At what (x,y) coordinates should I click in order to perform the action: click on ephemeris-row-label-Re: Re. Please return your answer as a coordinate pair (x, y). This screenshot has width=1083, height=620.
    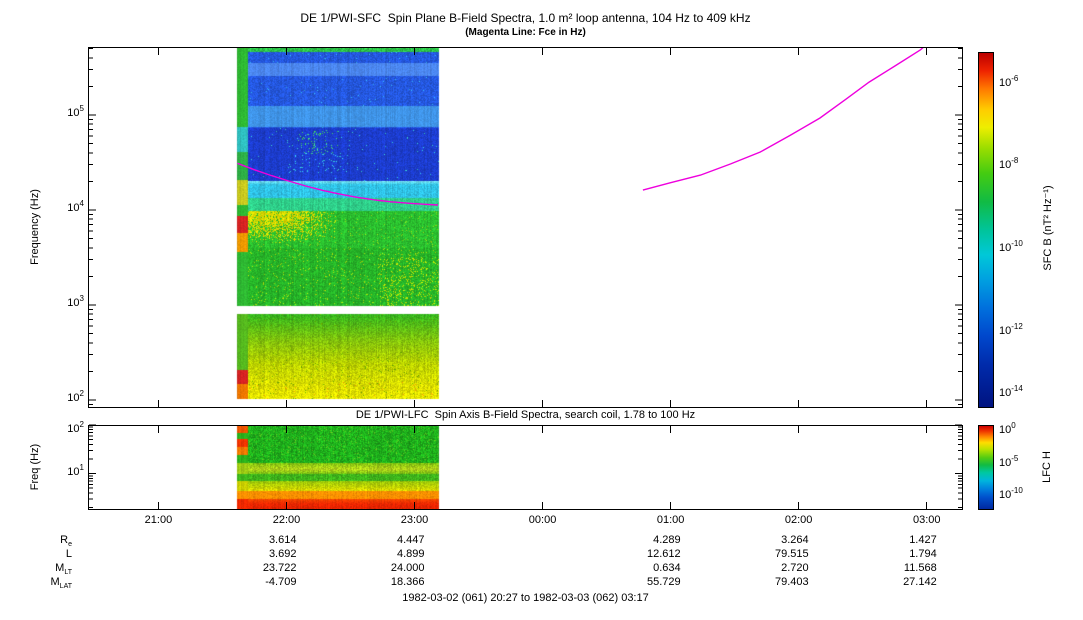
    Looking at the image, I should click on (66, 541).